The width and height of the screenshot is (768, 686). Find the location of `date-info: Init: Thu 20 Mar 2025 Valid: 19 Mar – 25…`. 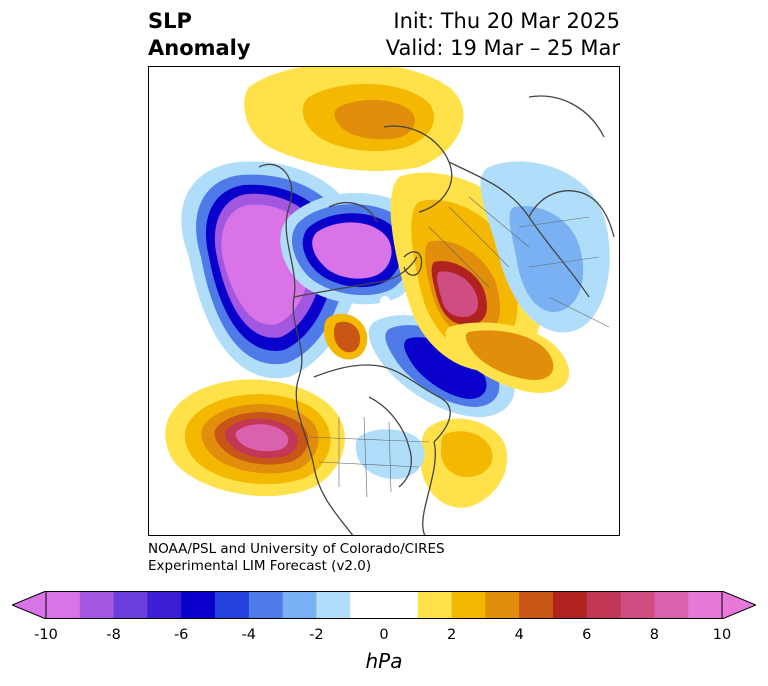

date-info: Init: Thu 20 Mar 2025 Valid: 19 Mar – 25… is located at coordinates (503, 35).